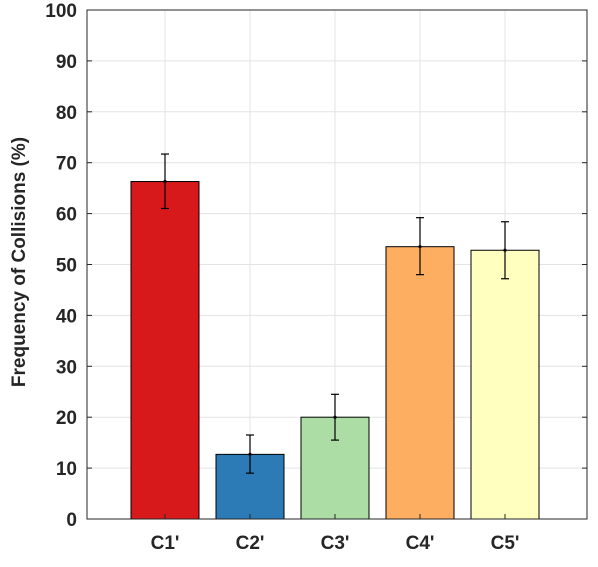 The width and height of the screenshot is (598, 567). Describe the element at coordinates (66, 215) in the screenshot. I see `y-tick-label: 60` at that location.